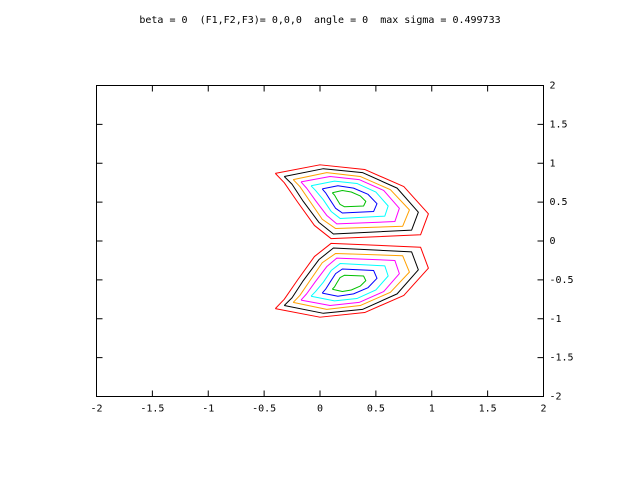 The width and height of the screenshot is (640, 480). Describe the element at coordinates (553, 163) in the screenshot. I see `y-tick-label: 1` at that location.